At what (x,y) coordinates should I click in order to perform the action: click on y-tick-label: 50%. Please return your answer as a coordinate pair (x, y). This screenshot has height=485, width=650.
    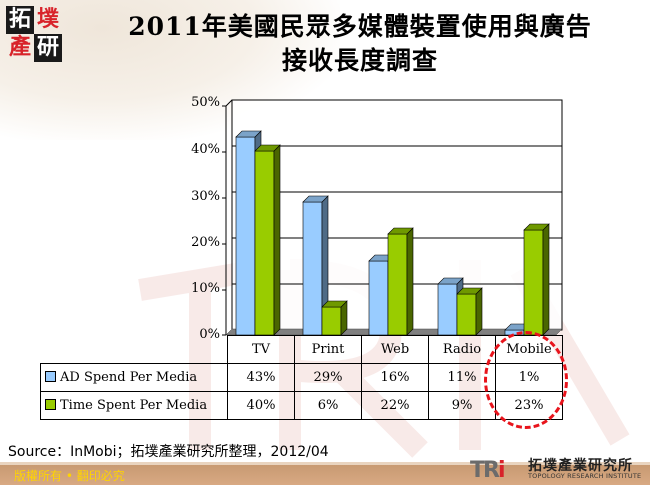
    Looking at the image, I should click on (205, 102).